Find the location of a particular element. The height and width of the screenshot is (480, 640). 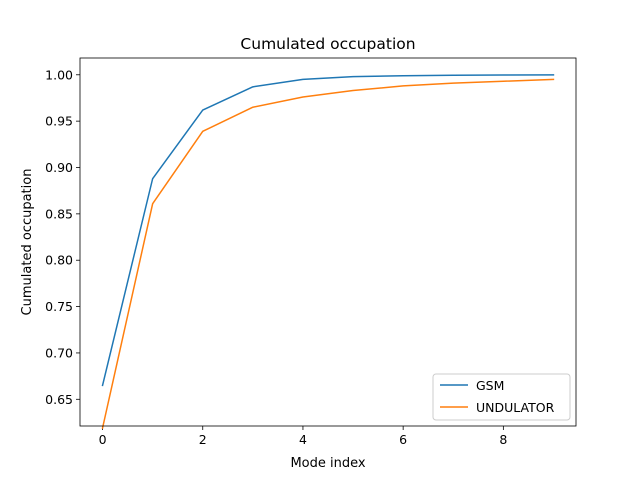

x-tick-label: 2 is located at coordinates (203, 439).